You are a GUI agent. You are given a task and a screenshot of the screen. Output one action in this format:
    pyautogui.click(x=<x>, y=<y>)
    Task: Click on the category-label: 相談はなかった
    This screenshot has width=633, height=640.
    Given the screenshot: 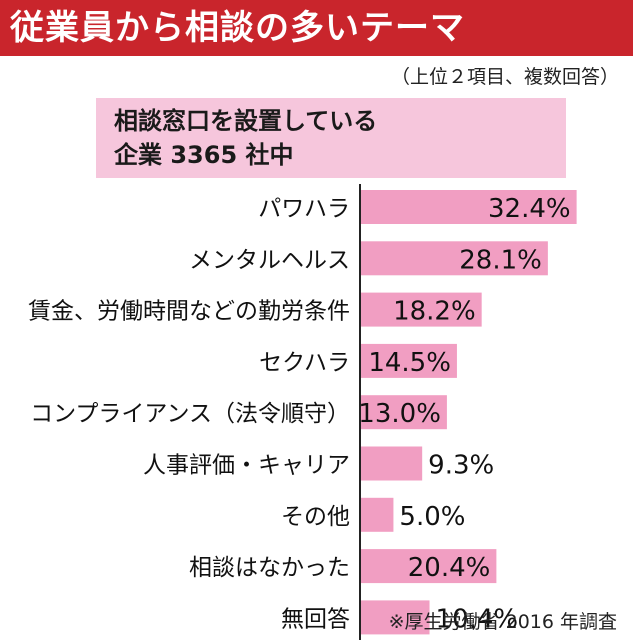 What is the action you would take?
    pyautogui.click(x=269, y=568)
    